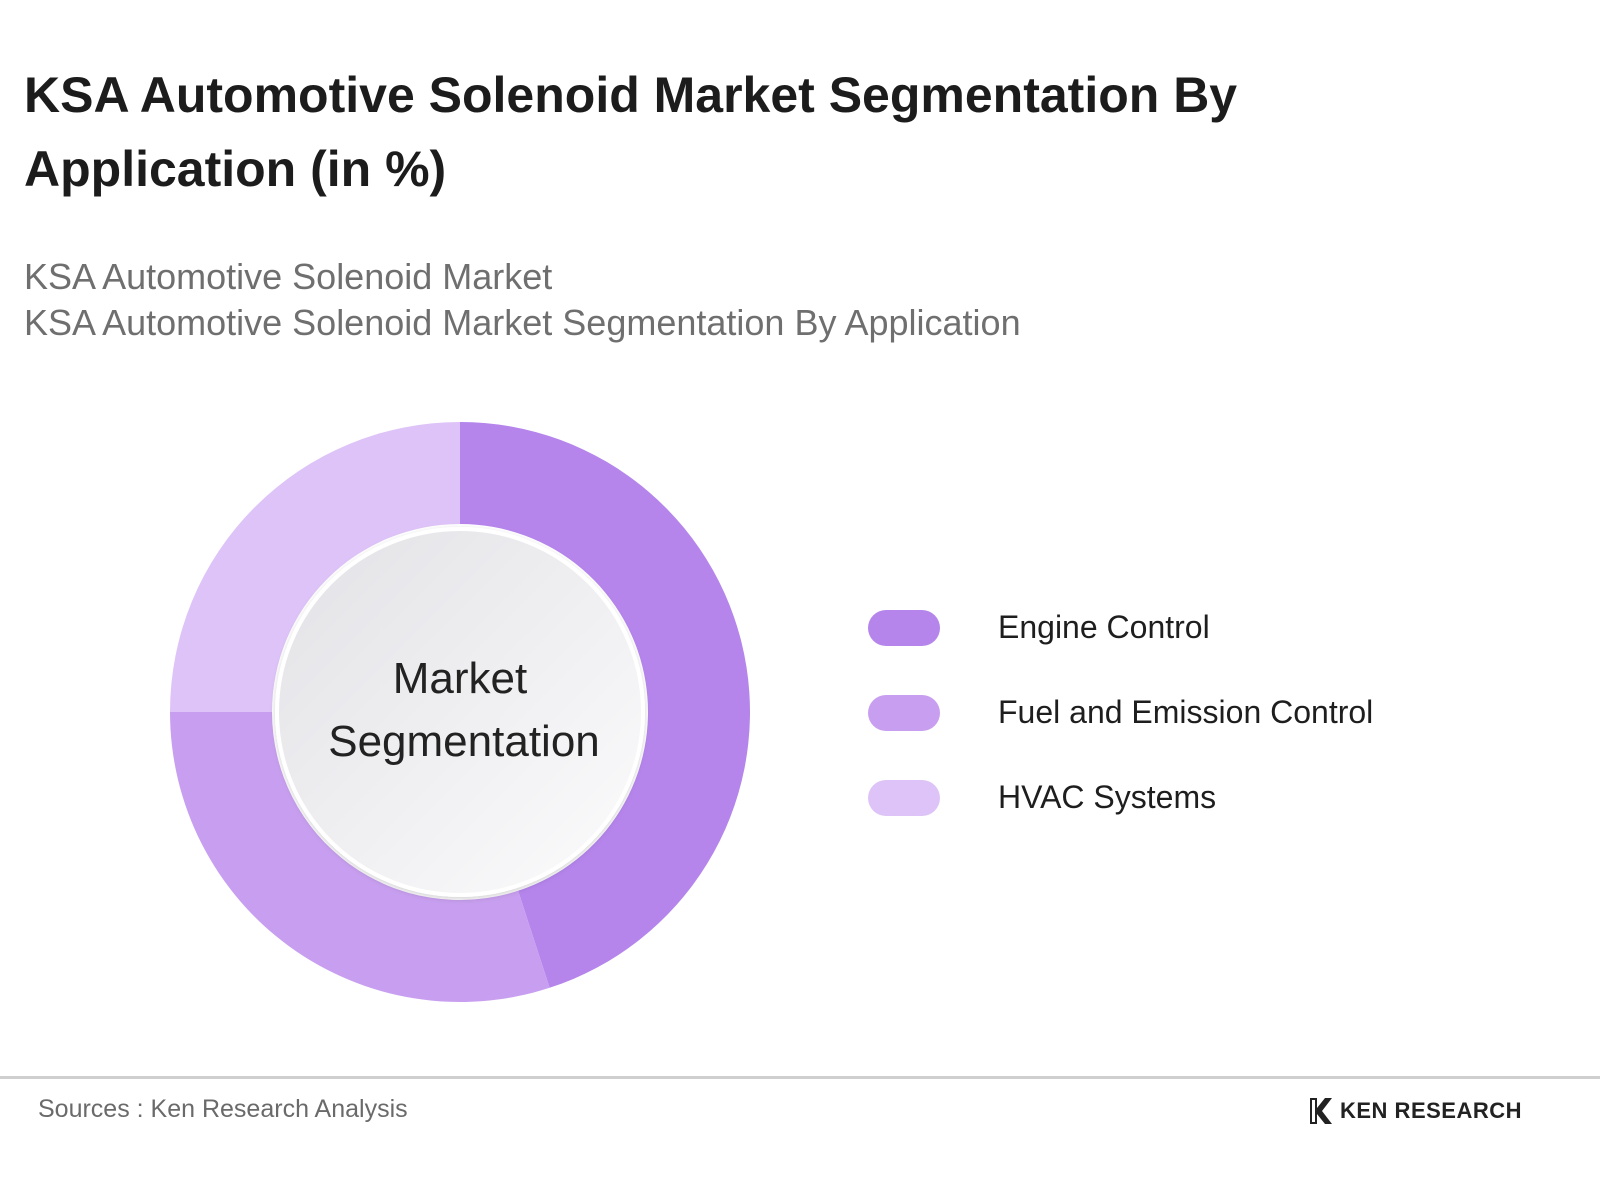 The height and width of the screenshot is (1200, 1600). What do you see at coordinates (800, 1077) in the screenshot?
I see `footer-divider` at bounding box center [800, 1077].